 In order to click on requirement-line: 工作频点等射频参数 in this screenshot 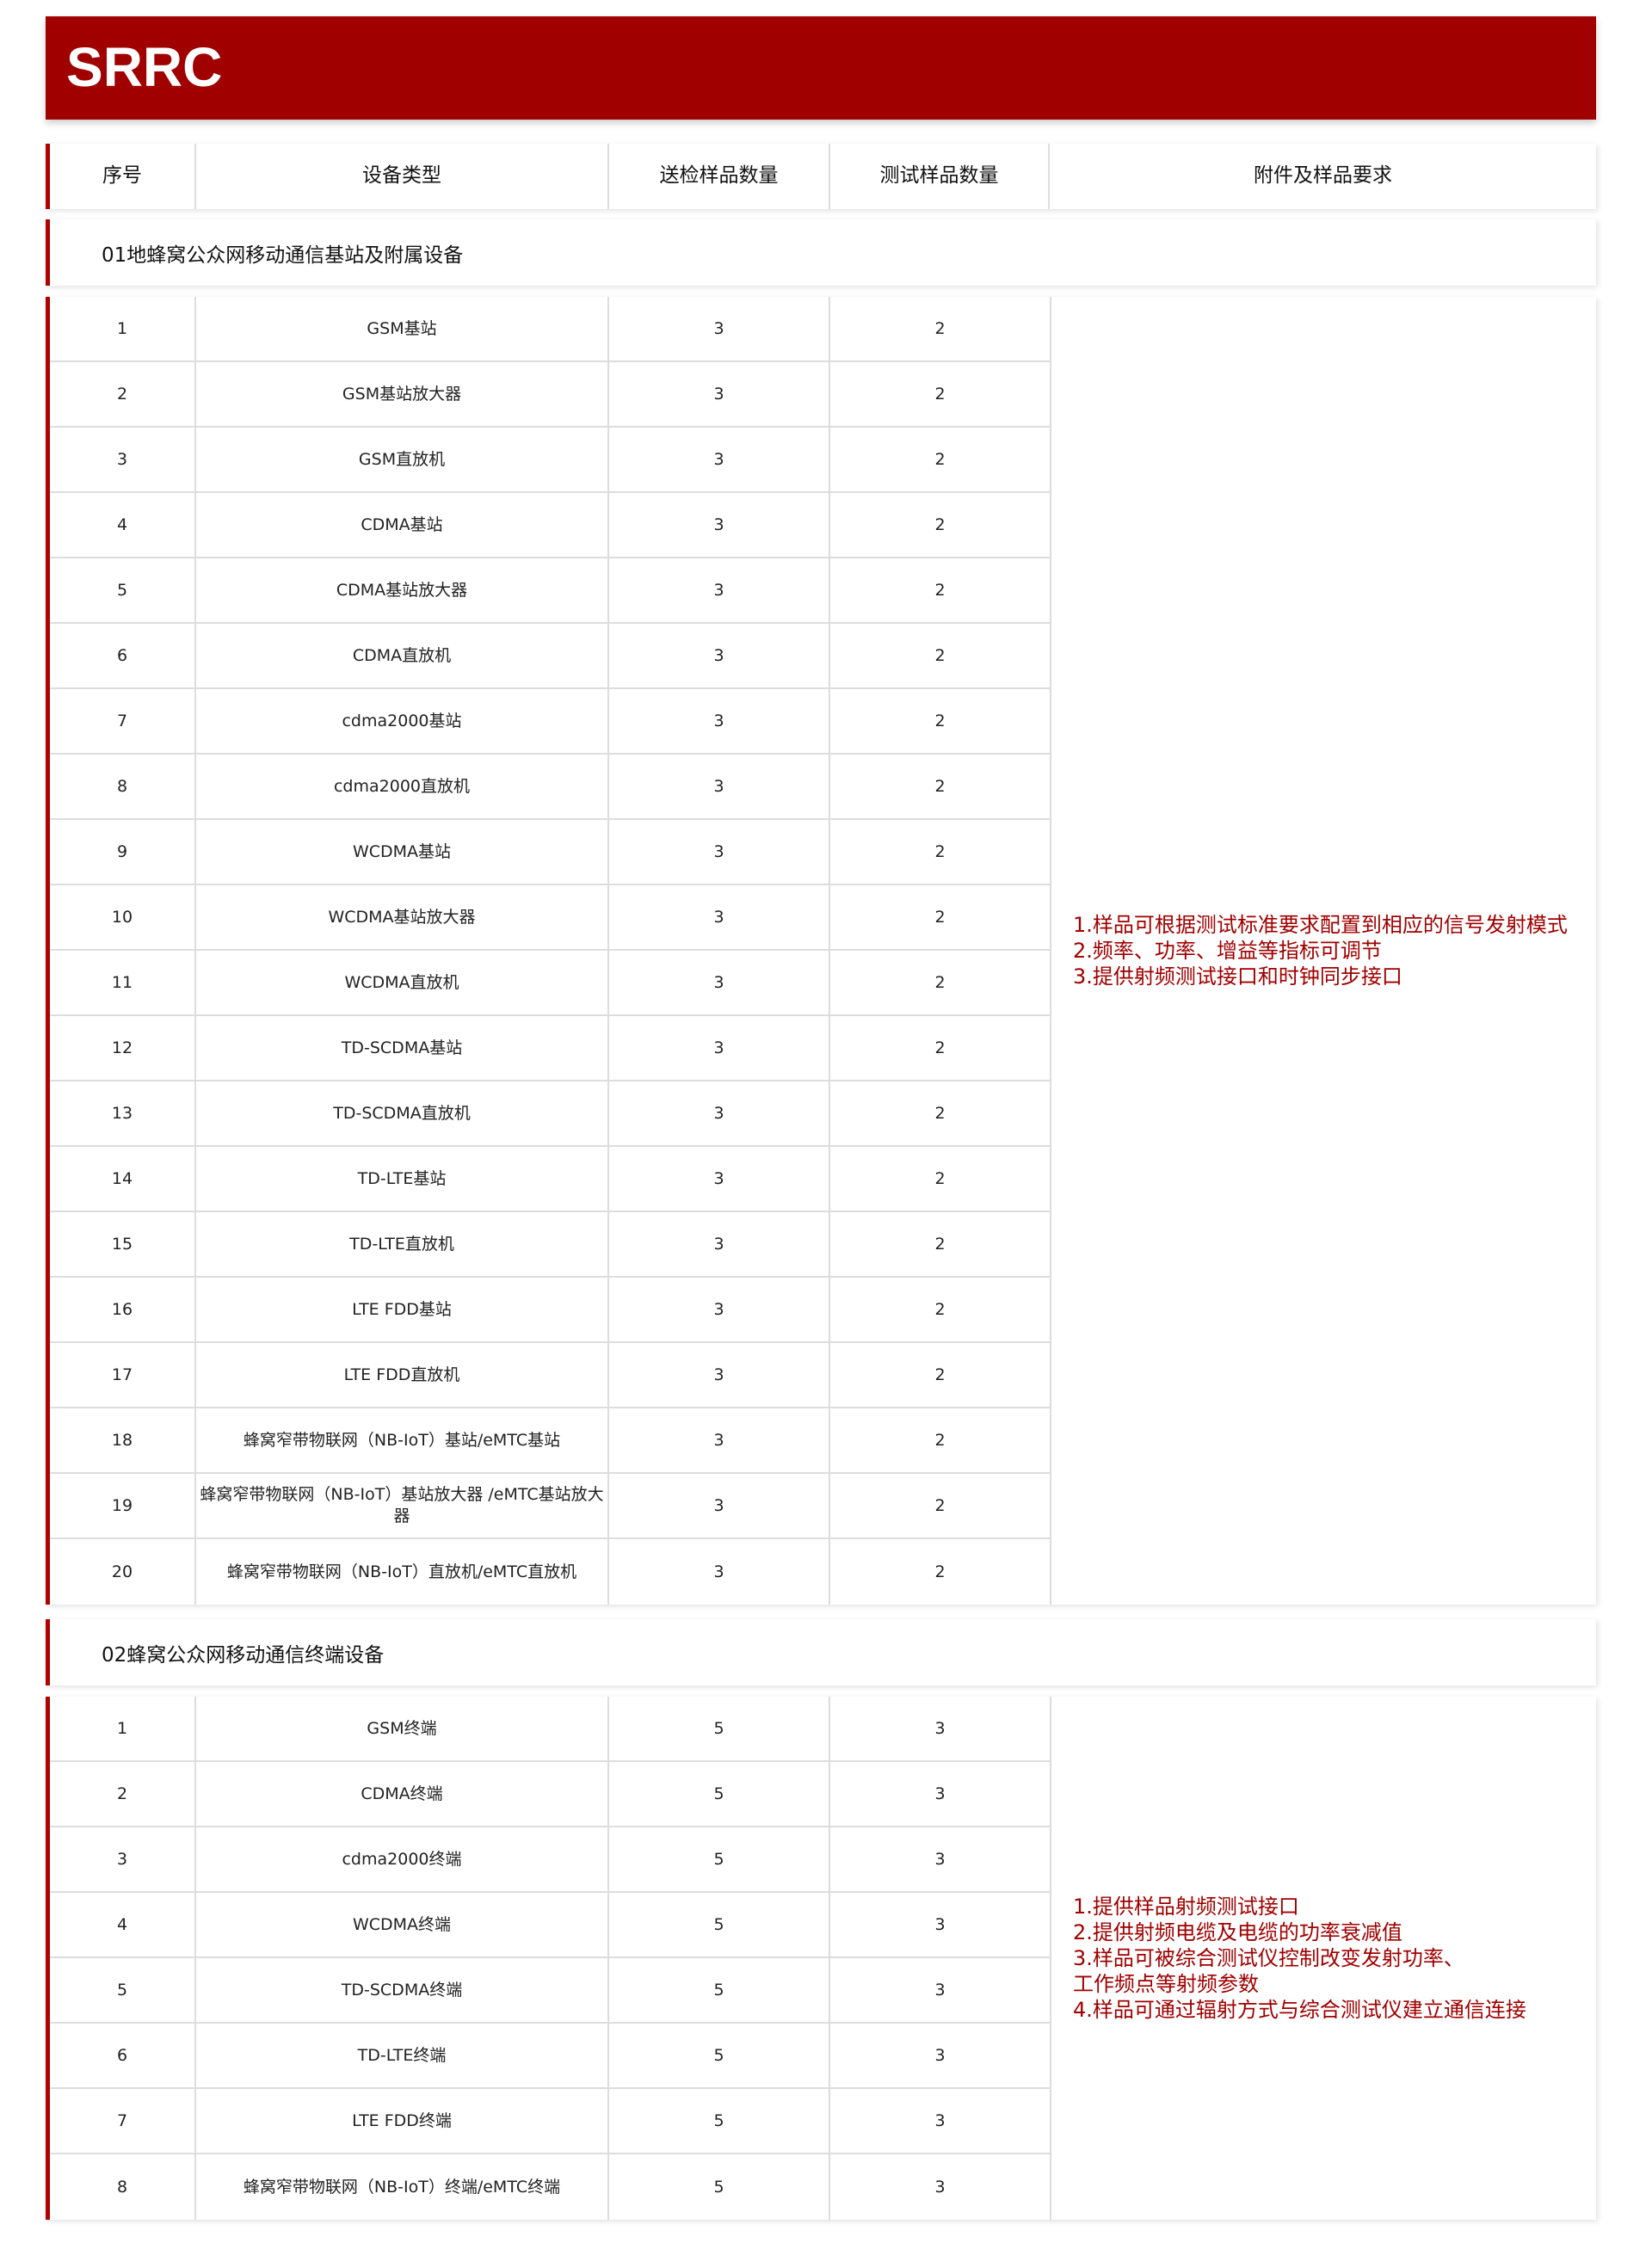, I will do `click(1166, 1984)`.